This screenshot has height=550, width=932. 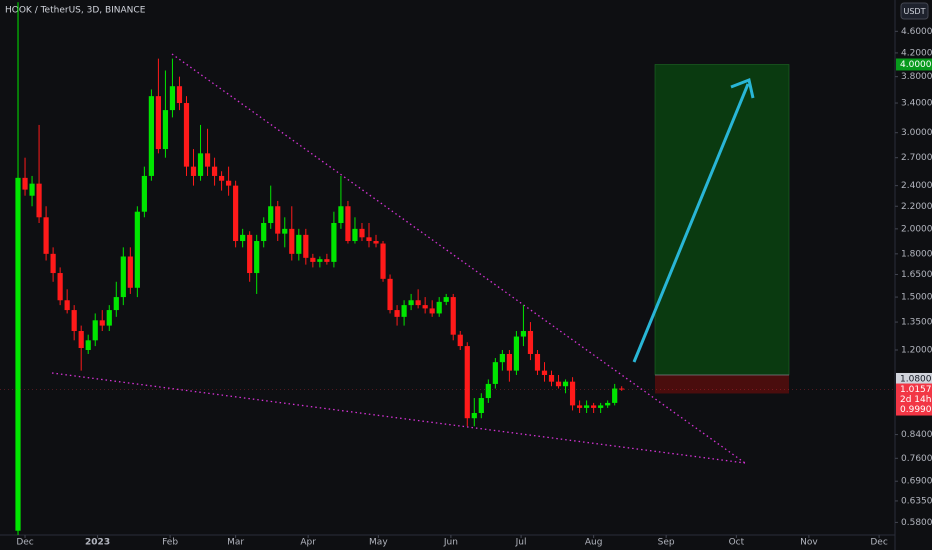 I want to click on x-tick-label: Nov, so click(x=809, y=543).